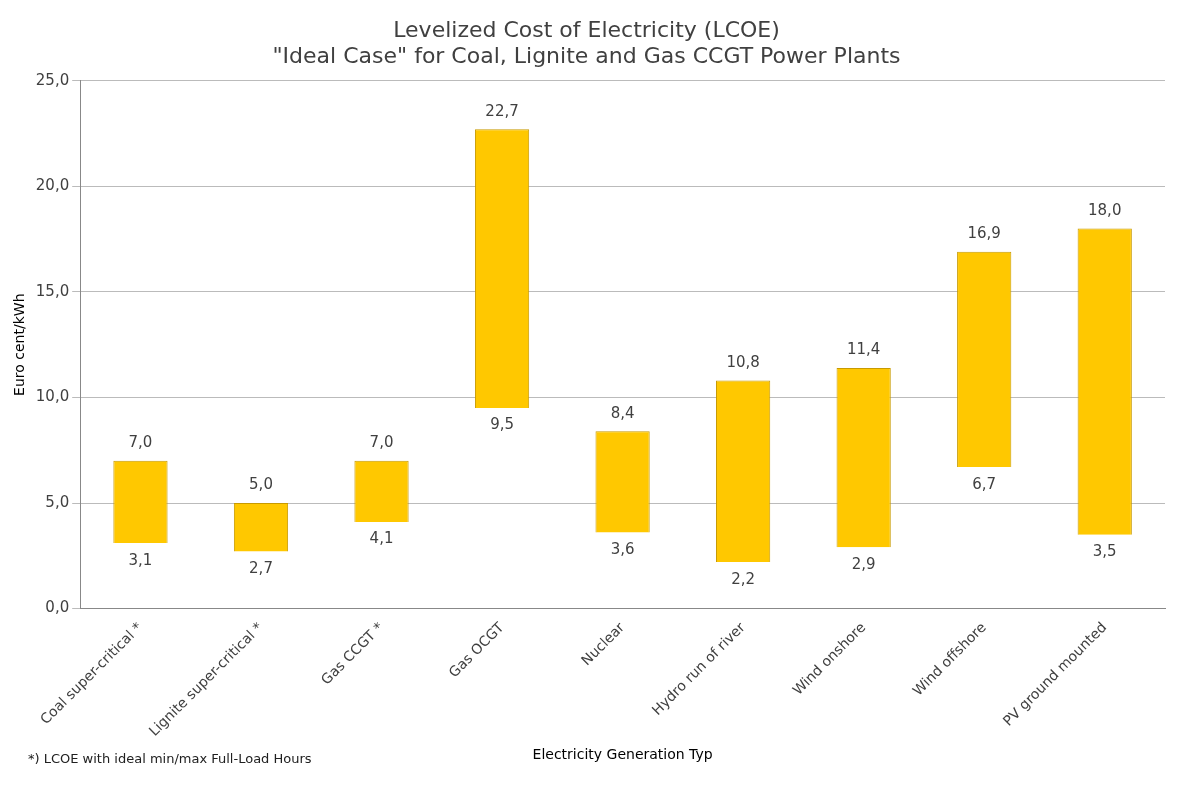  What do you see at coordinates (57, 501) in the screenshot?
I see `y-tick-label: 5,0` at bounding box center [57, 501].